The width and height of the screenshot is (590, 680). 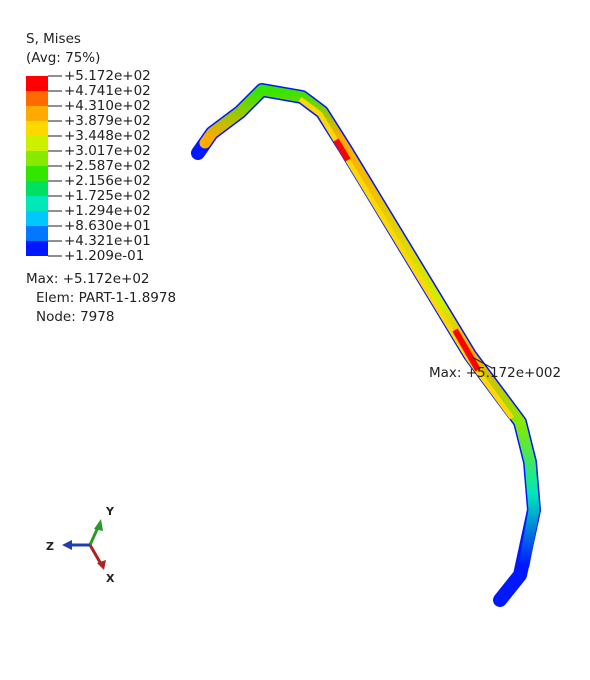 What do you see at coordinates (107, 211) in the screenshot?
I see `legend-label: +1.294e+02` at bounding box center [107, 211].